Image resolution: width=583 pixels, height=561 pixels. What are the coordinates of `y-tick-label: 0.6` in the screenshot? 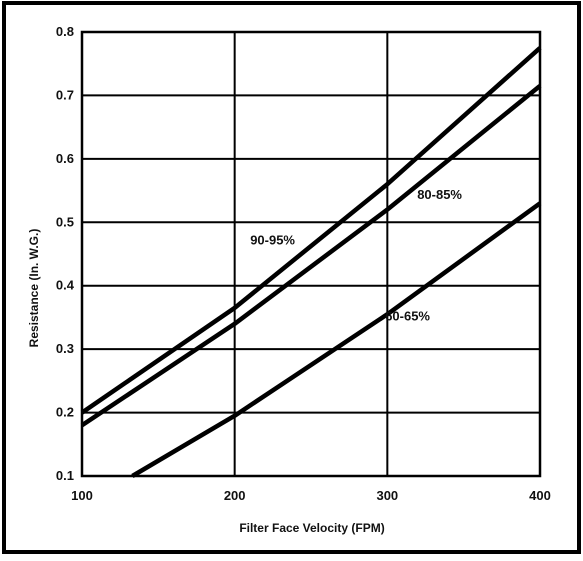 It's located at (65, 158).